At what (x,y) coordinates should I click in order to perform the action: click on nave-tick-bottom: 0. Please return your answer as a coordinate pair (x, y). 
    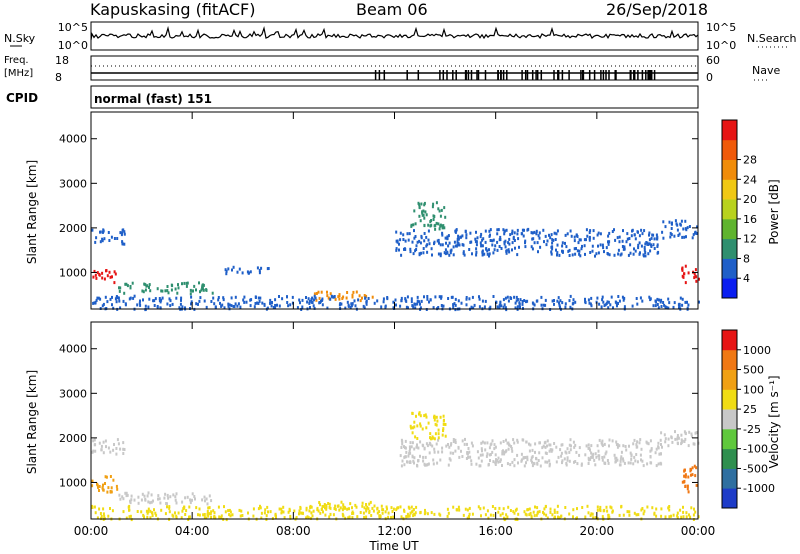
    Looking at the image, I should click on (709, 77).